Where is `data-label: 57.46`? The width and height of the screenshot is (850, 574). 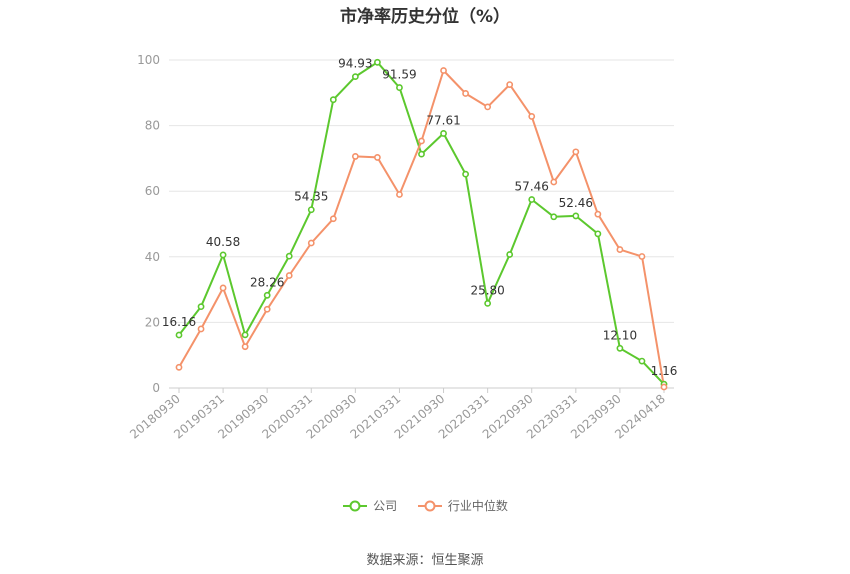
data-label: 57.46 is located at coordinates (532, 187).